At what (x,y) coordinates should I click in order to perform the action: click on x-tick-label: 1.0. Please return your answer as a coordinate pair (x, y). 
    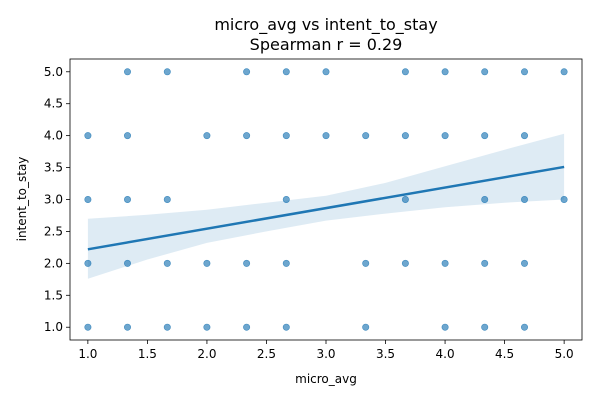
    Looking at the image, I should click on (87, 354).